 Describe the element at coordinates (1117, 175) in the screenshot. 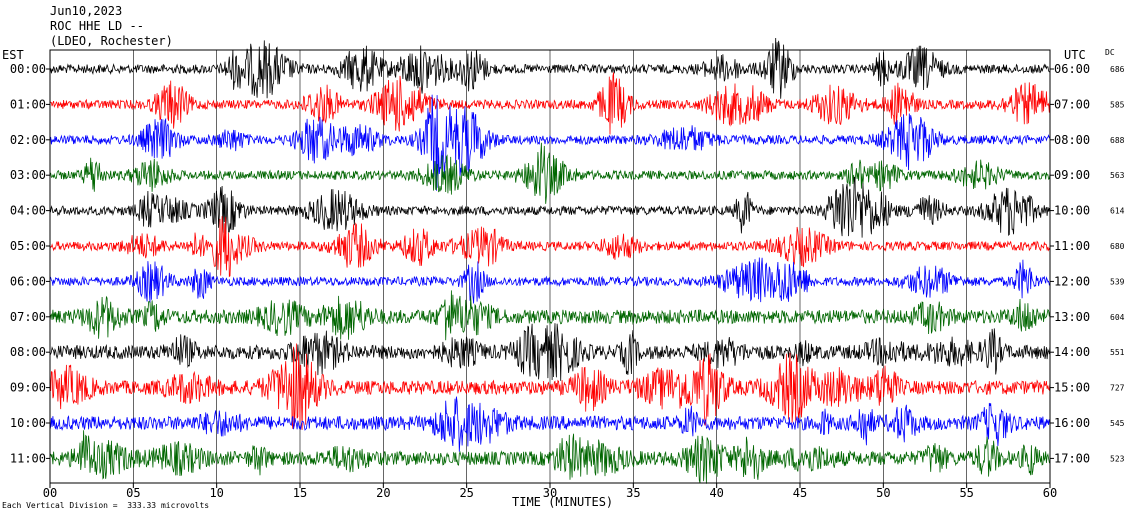

I see `dc-offset-value: 563` at that location.